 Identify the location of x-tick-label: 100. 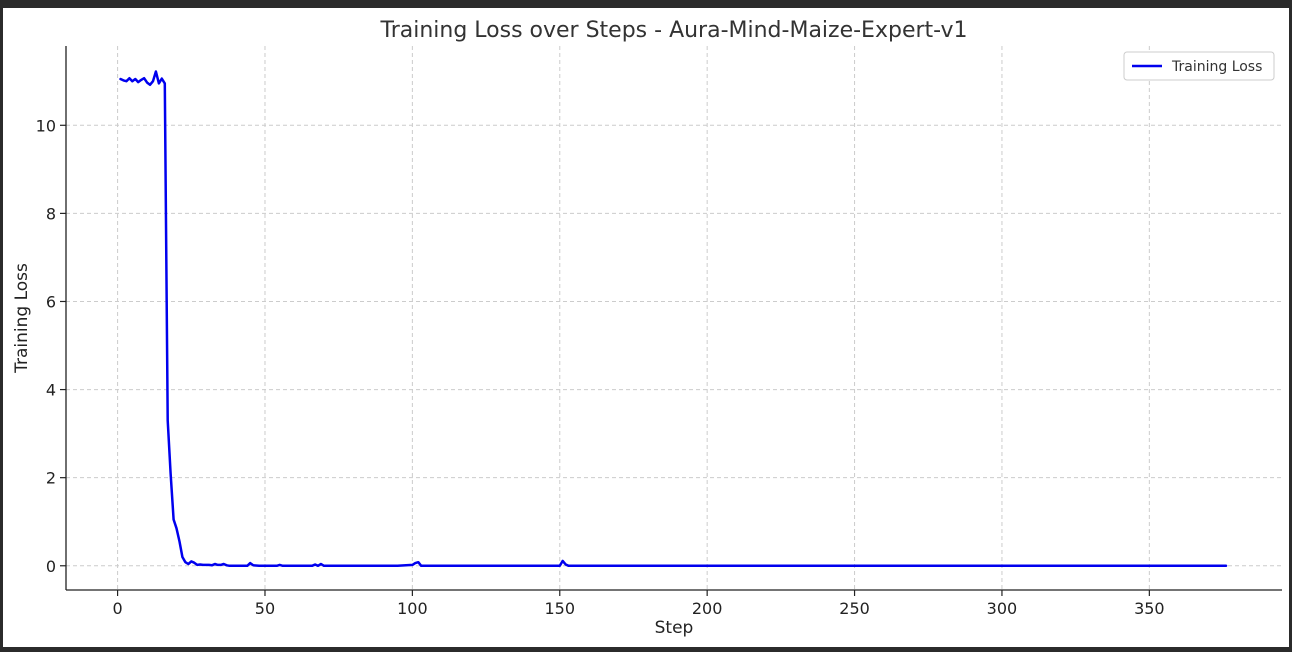
(412, 608).